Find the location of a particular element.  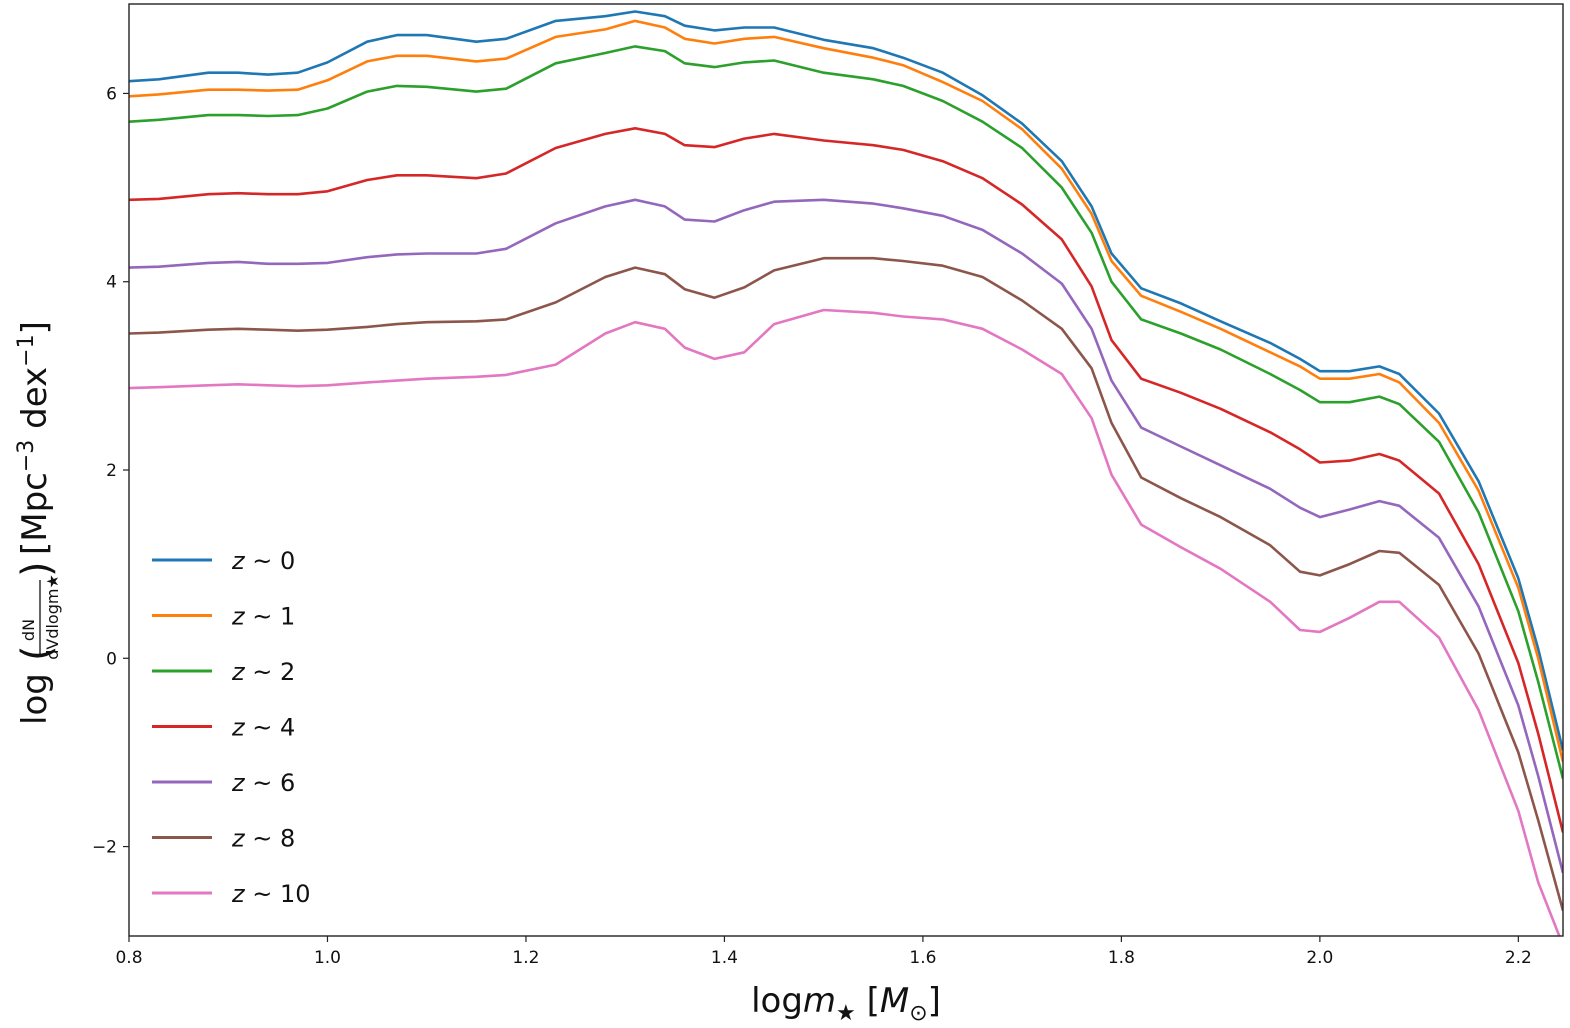

x-tick-label: 1.6 is located at coordinates (922, 958).